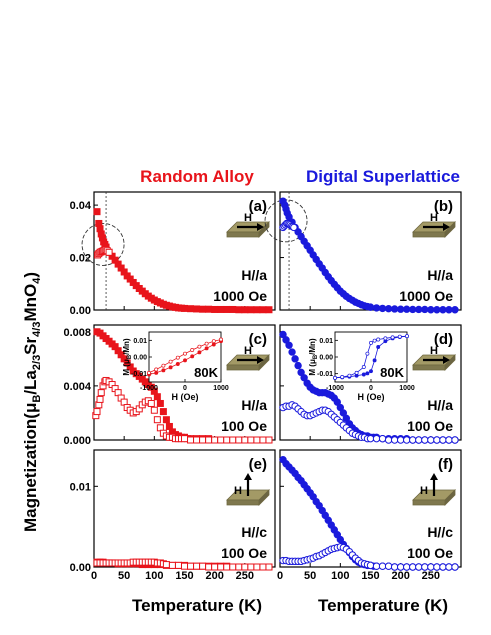 Image resolution: width=491 pixels, height=635 pixels. Describe the element at coordinates (185, 357) in the screenshot. I see `inset-frame` at that location.